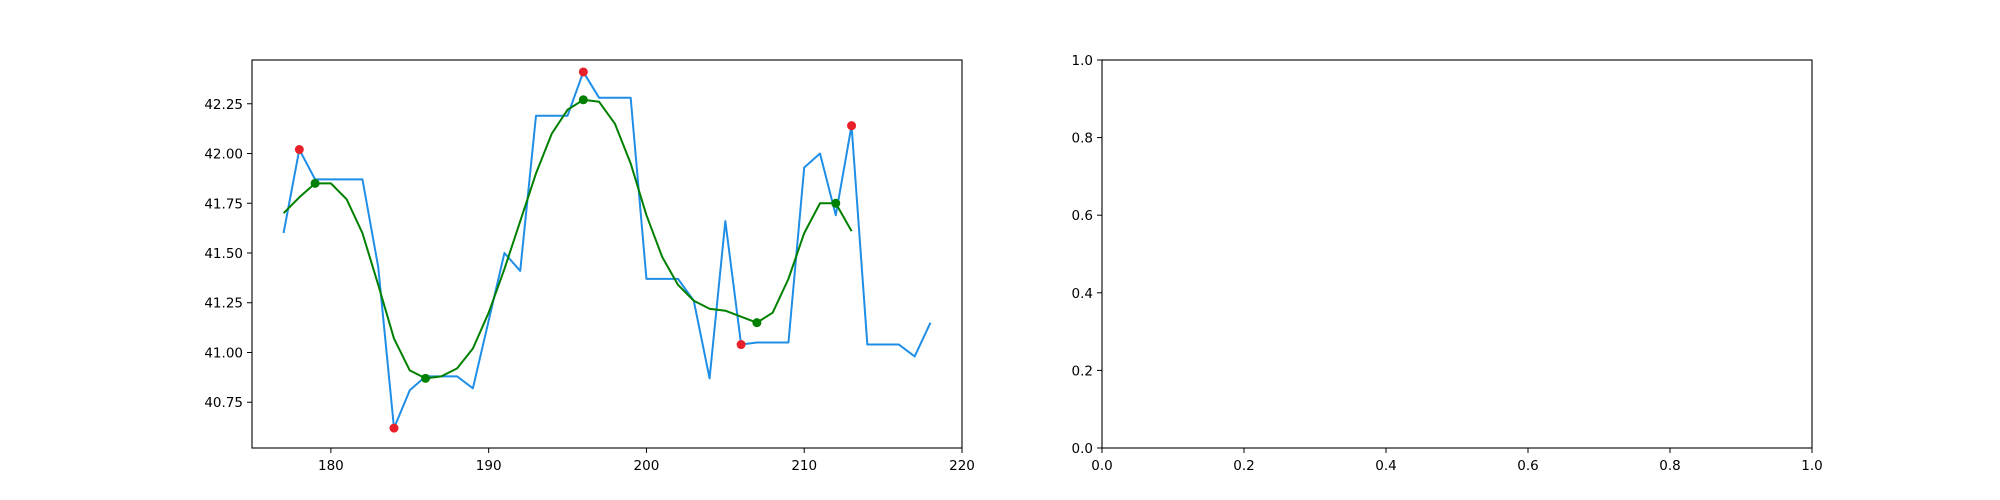  Describe the element at coordinates (647, 466) in the screenshot. I see `x-tick-label: 200` at that location.